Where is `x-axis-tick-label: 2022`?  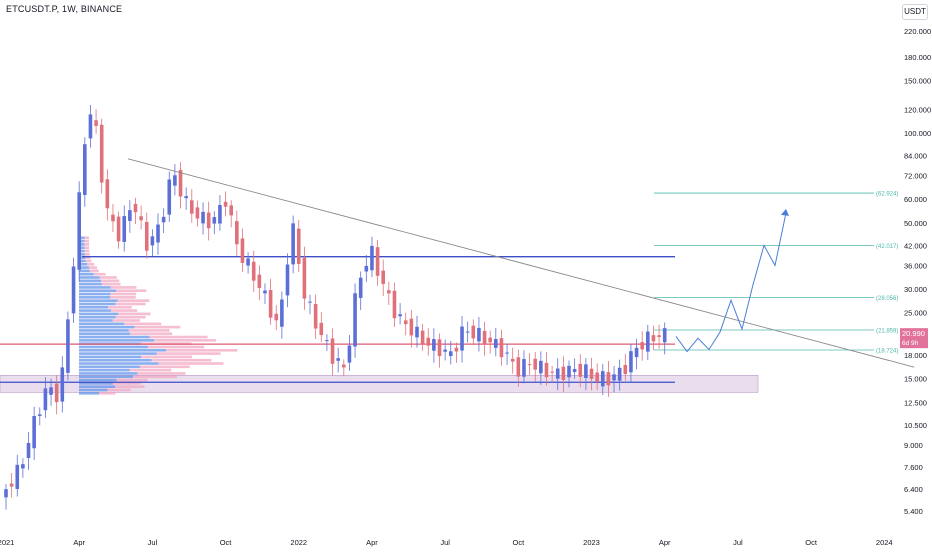
x-axis-tick-label: 2022 is located at coordinates (298, 542).